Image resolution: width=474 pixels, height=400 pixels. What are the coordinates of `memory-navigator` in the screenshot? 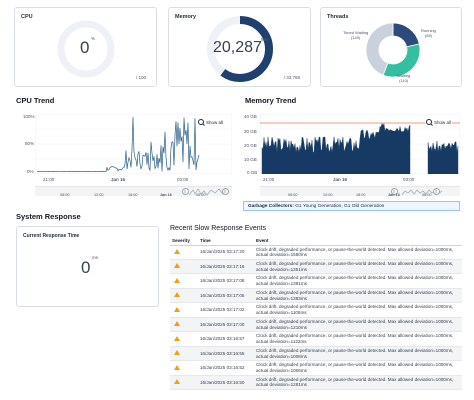 It's located at (360, 191).